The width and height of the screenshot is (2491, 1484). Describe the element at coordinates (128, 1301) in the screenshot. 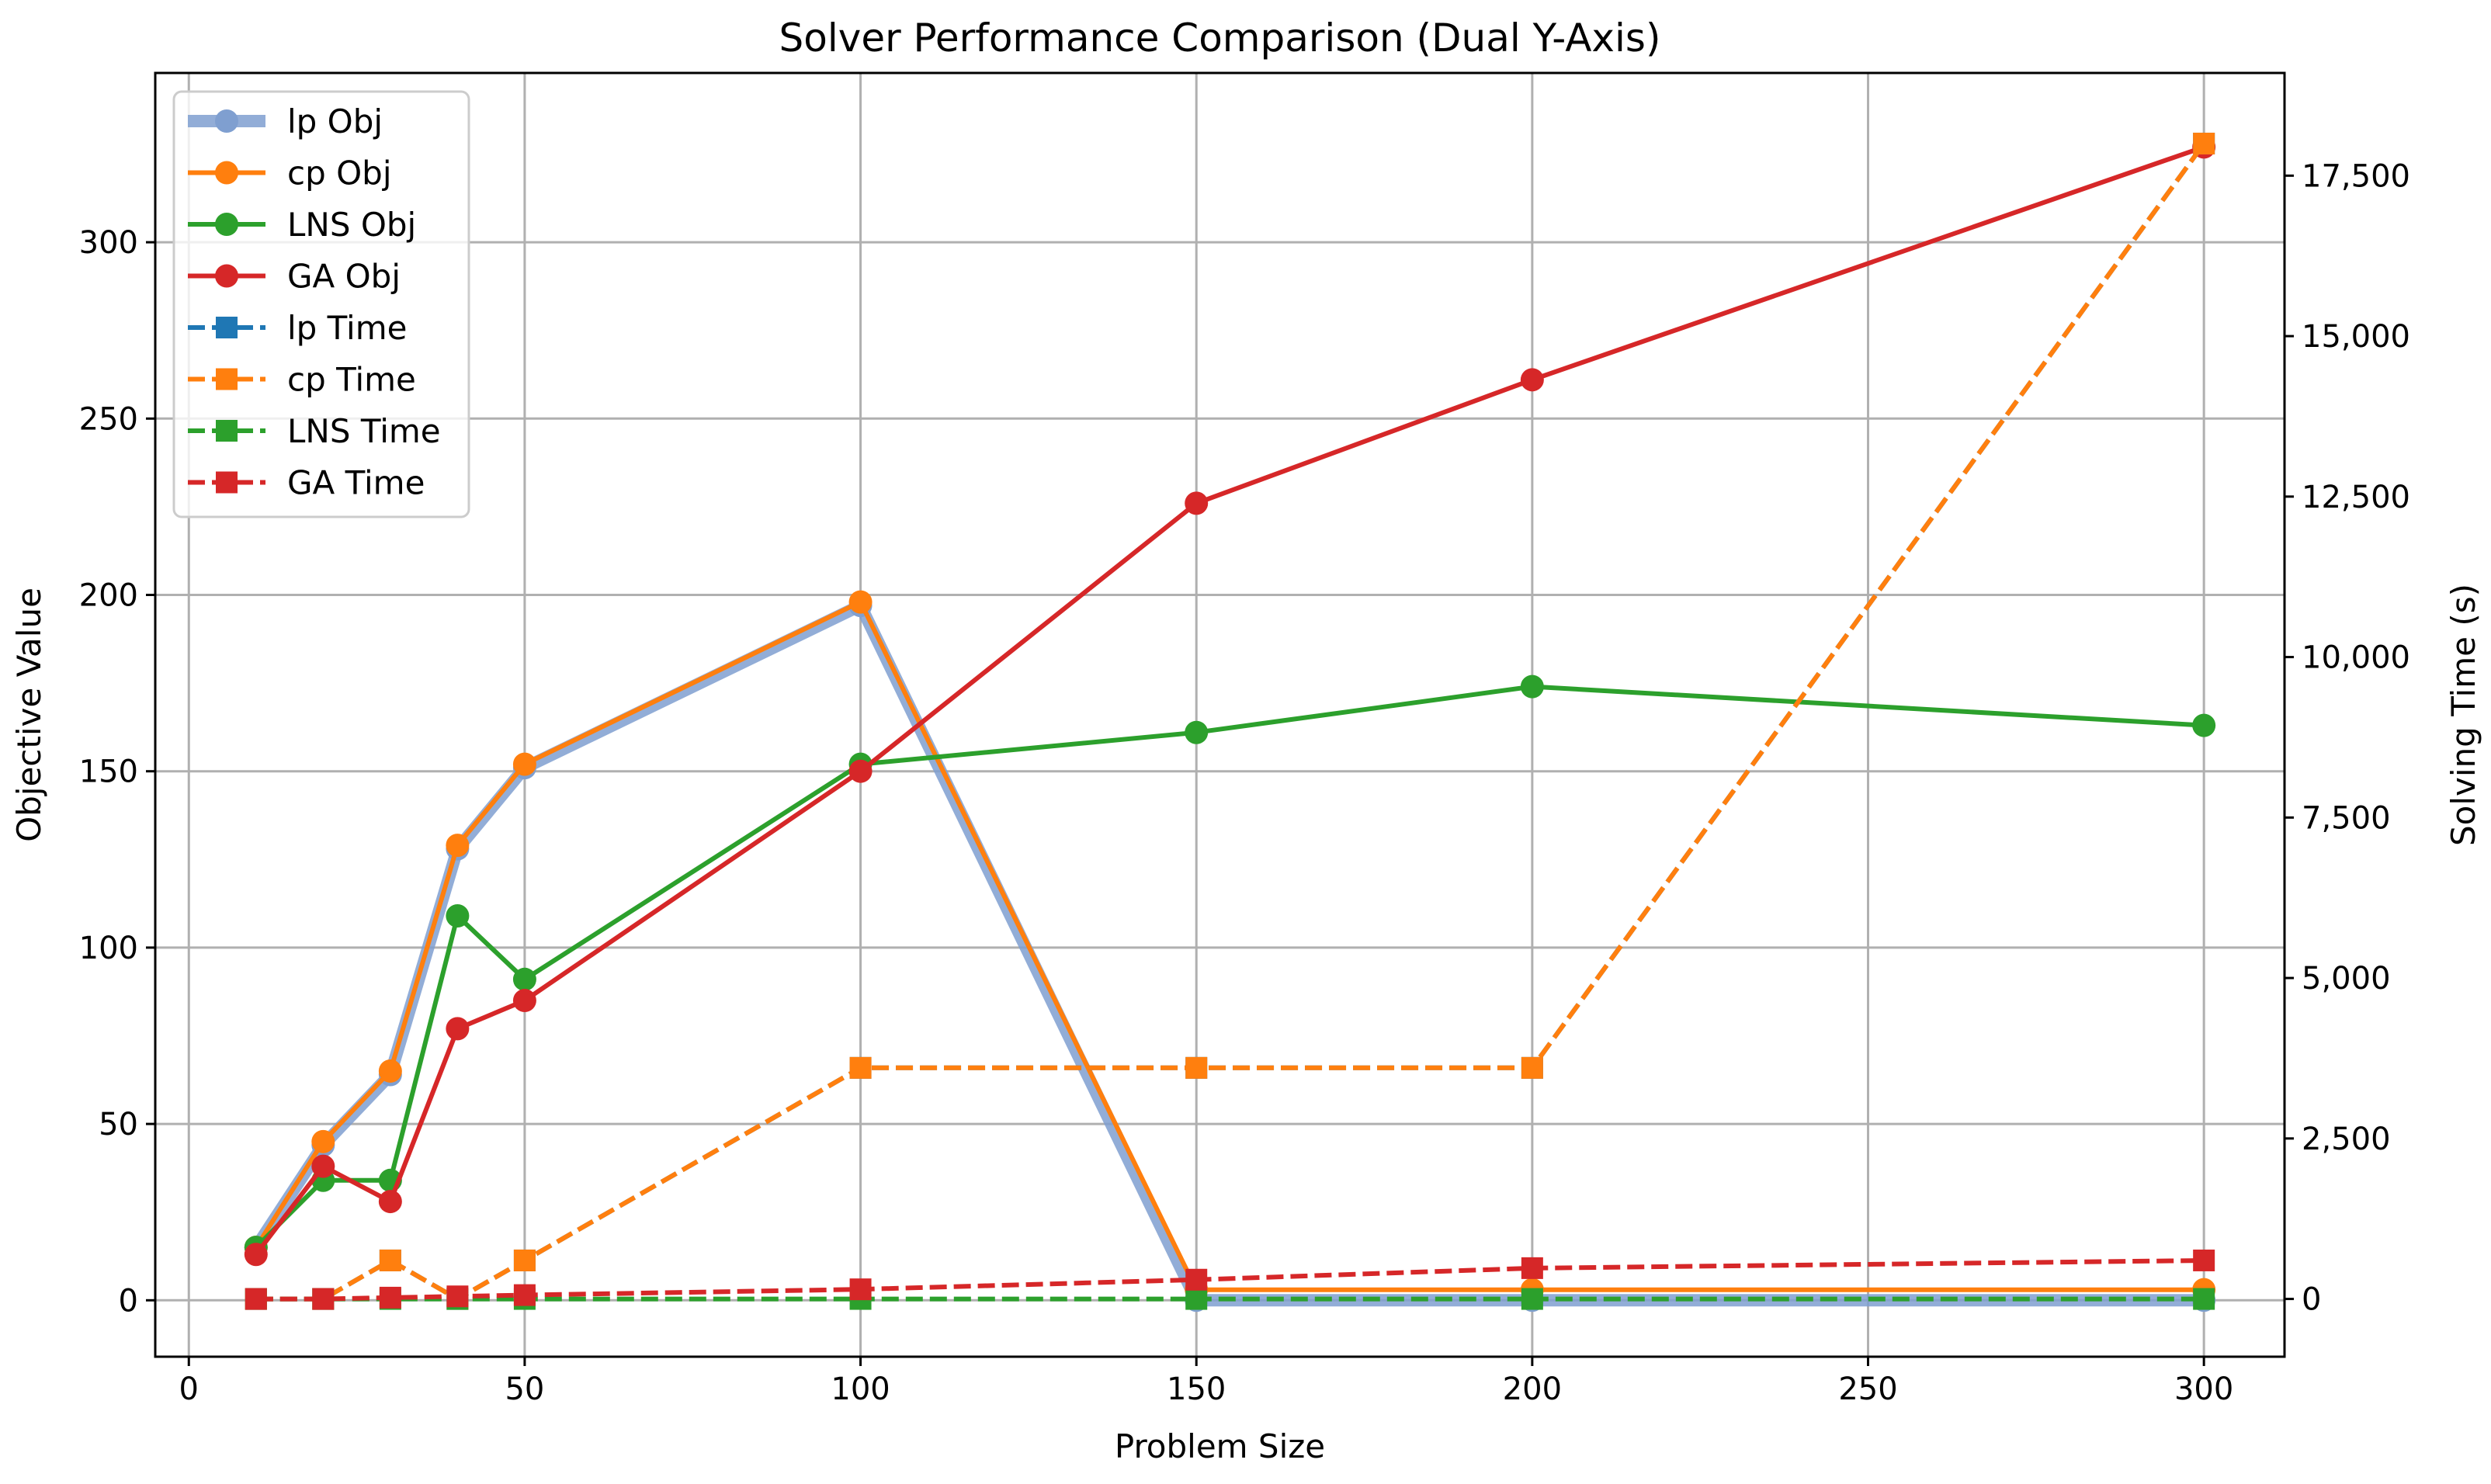

I see `y-tick-label: 0` at that location.